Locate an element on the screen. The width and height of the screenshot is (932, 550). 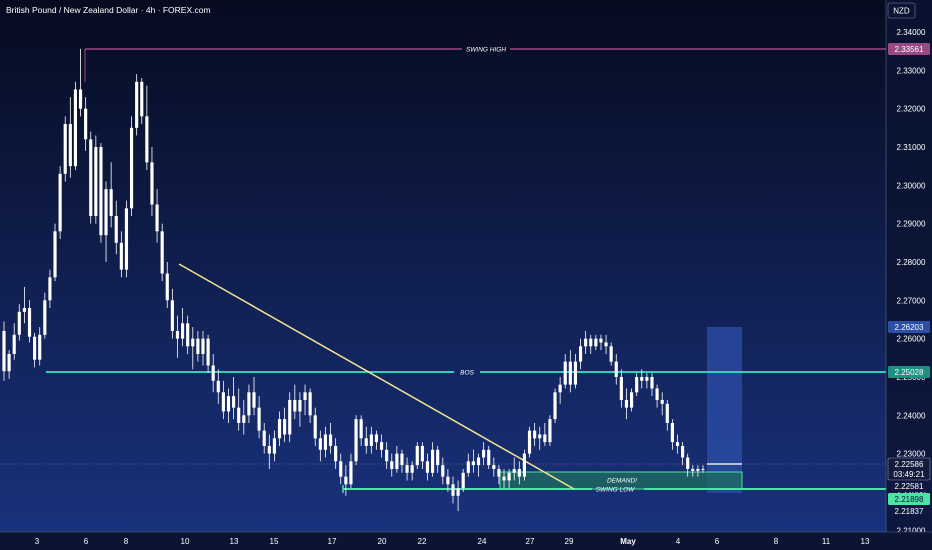
swing-low-label: SWING LOW is located at coordinates (616, 490).